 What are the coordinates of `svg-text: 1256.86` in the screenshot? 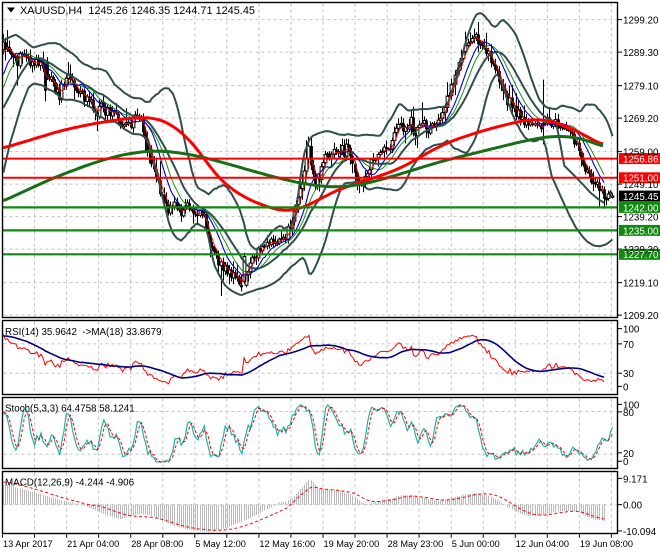 It's located at (641, 160).